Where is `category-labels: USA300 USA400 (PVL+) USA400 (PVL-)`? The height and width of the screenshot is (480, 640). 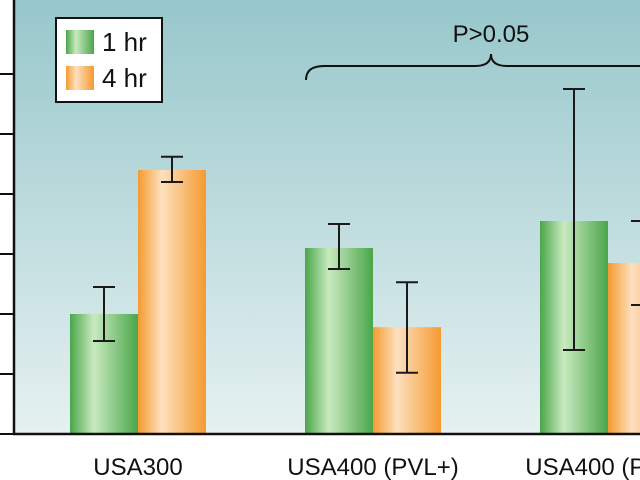 category-labels: USA300 USA400 (PVL+) USA400 (PVL-) is located at coordinates (366, 467).